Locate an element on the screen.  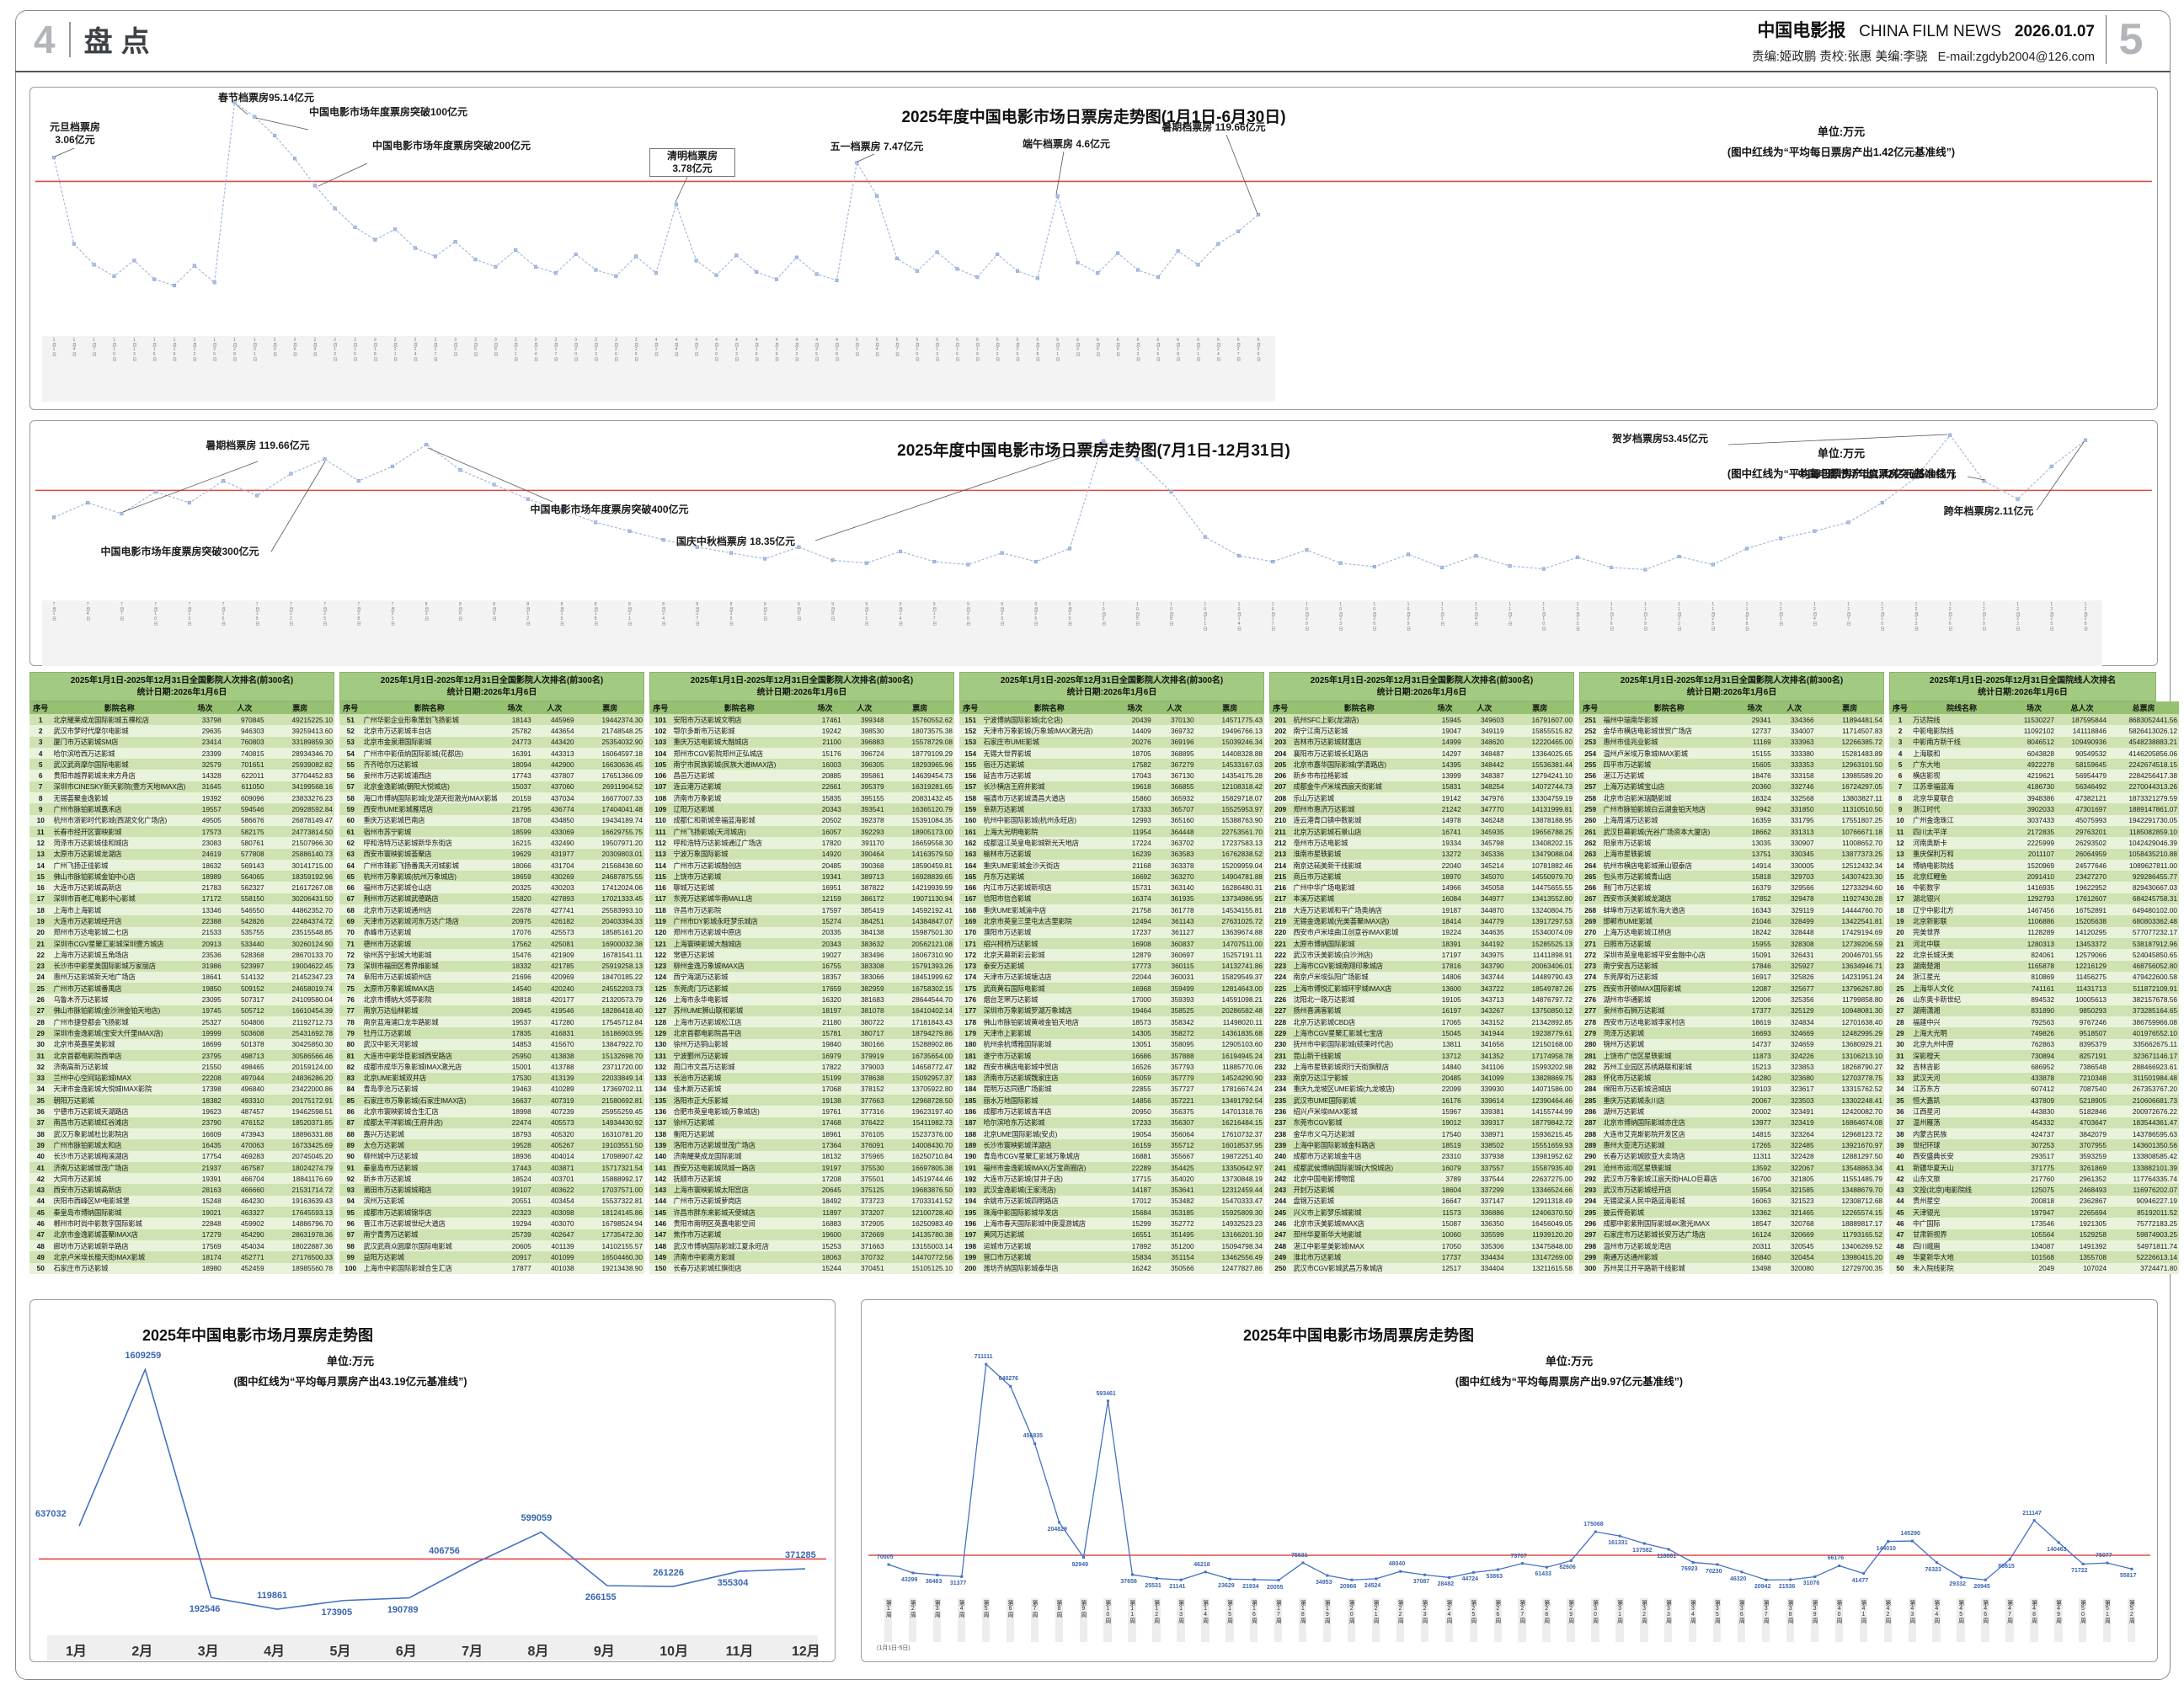
cell-rank: 227 is located at coordinates (1280, 1011).